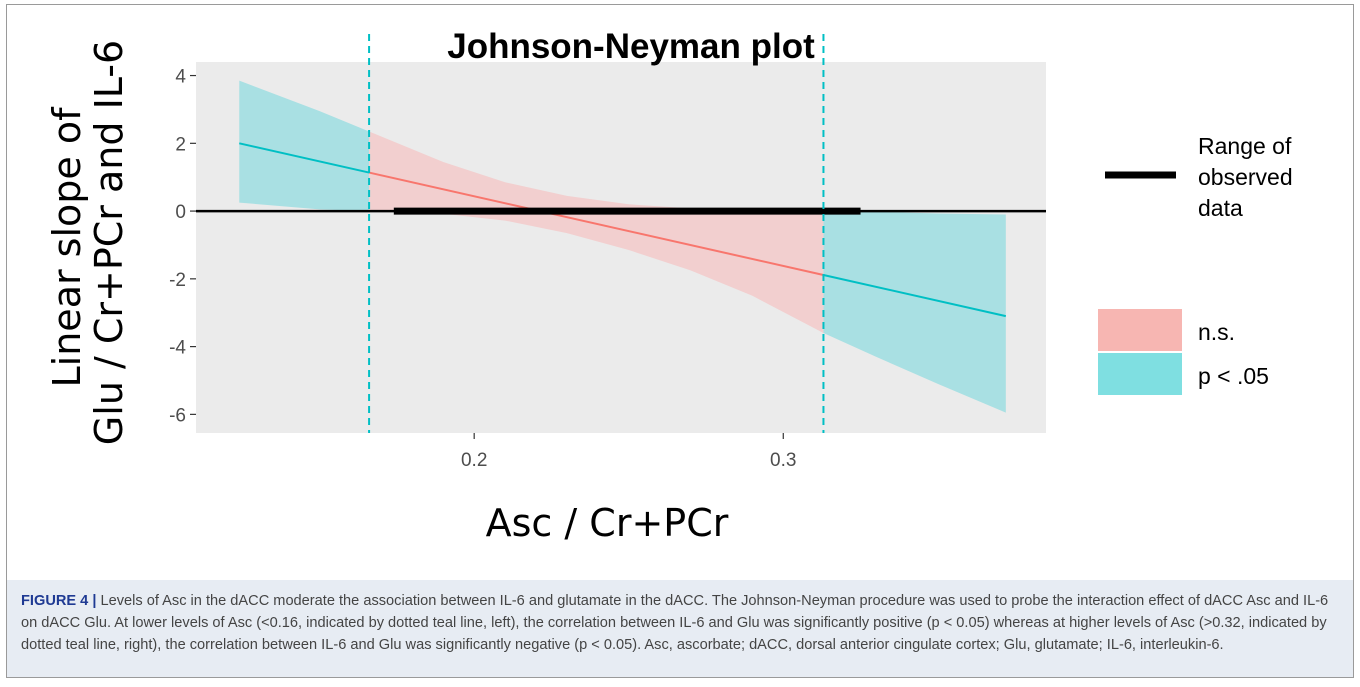 The image size is (1360, 687). I want to click on y-tick-label-0: 4, so click(180, 77).